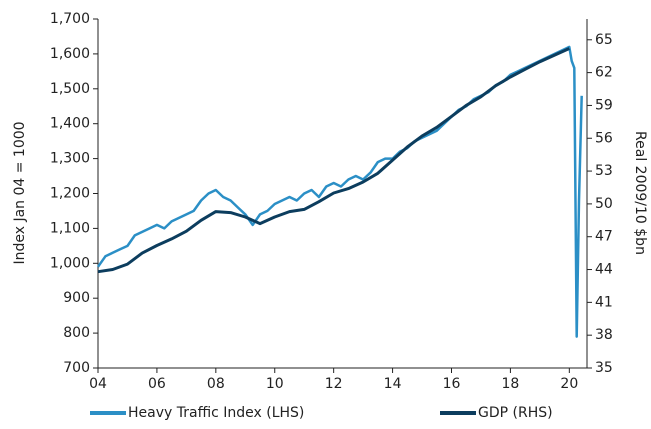 The width and height of the screenshot is (651, 429). I want to click on y2-tick-label: 62, so click(604, 73).